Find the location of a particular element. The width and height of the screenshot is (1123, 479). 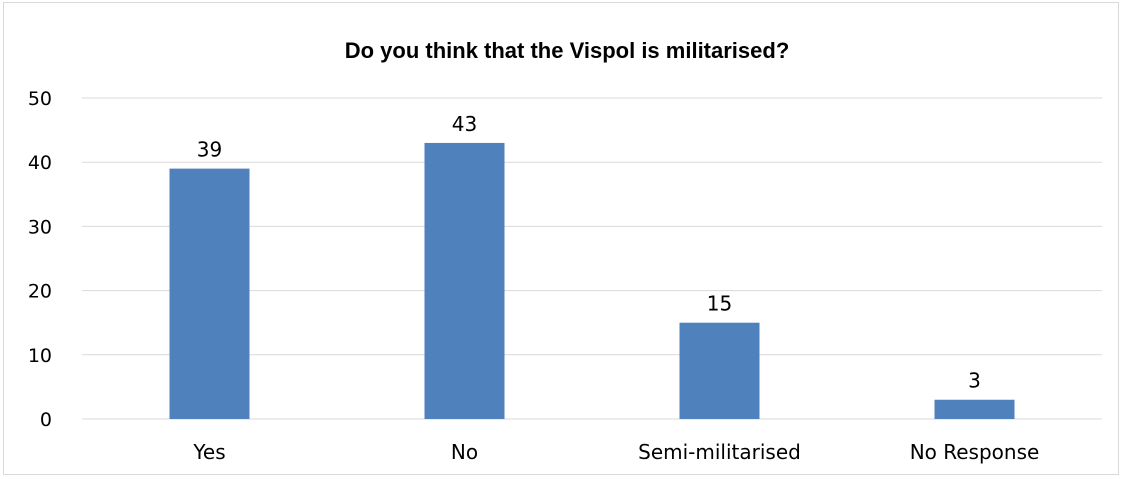

bar-no is located at coordinates (464, 280).